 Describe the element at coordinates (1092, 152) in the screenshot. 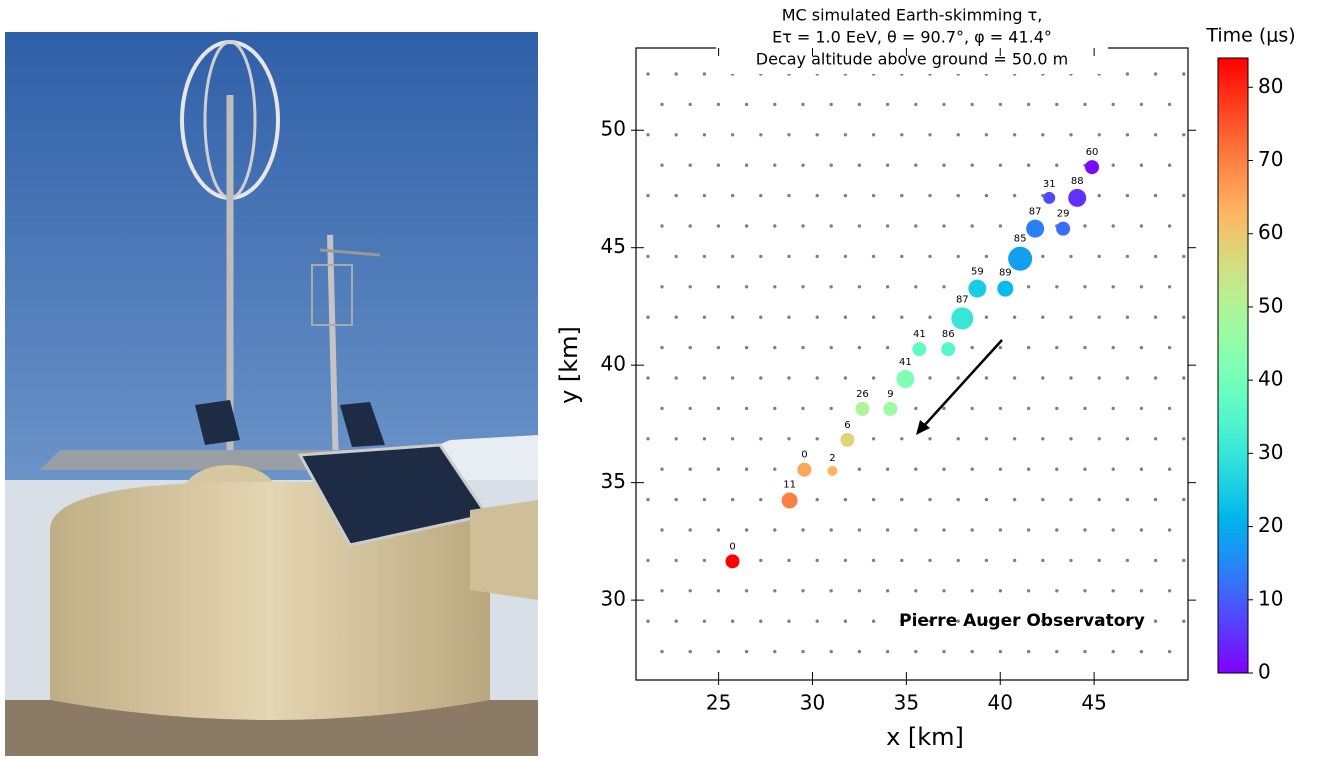

I see `point-label: 60` at that location.